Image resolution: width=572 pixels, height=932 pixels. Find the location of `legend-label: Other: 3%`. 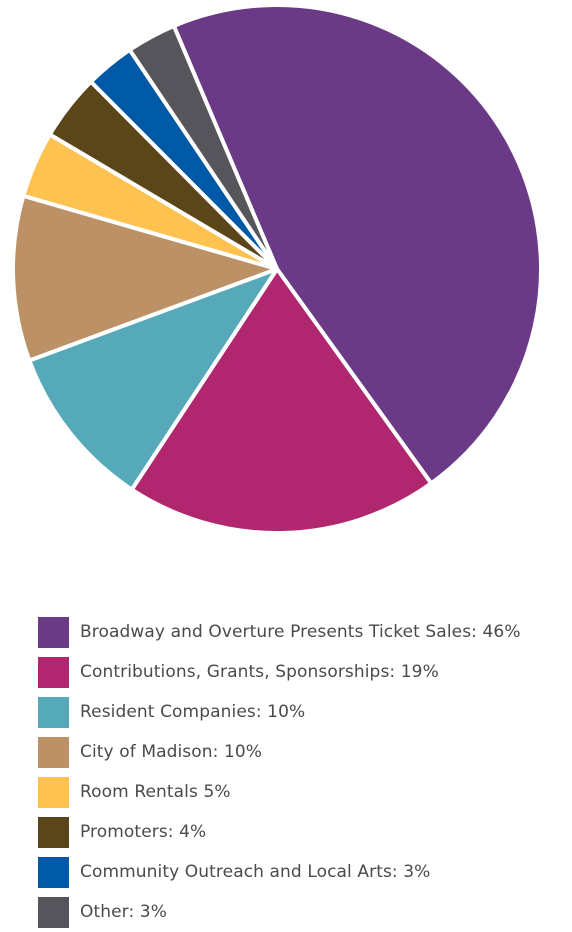

legend-label: Other: 3% is located at coordinates (123, 912).